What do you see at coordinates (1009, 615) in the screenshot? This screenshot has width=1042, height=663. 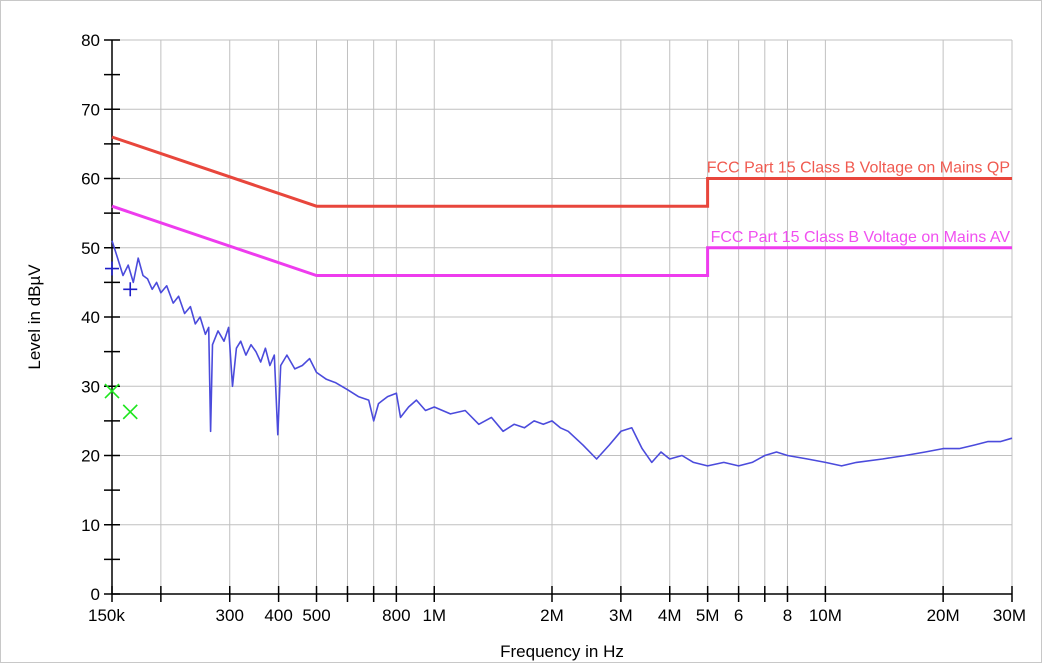 I see `x-tick-label: 30M` at bounding box center [1009, 615].